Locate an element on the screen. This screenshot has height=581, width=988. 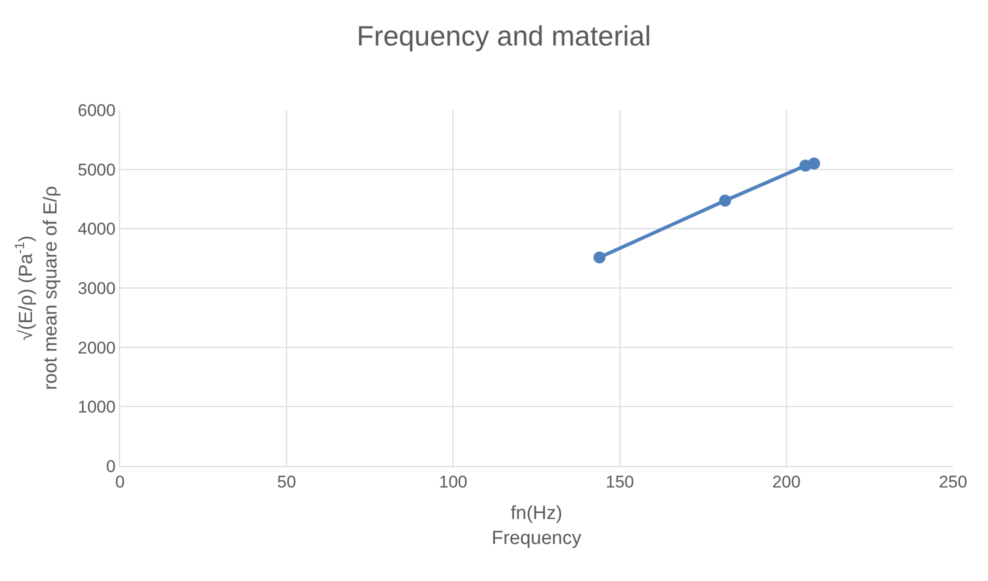
y-tick-label: 0 is located at coordinates (111, 466).